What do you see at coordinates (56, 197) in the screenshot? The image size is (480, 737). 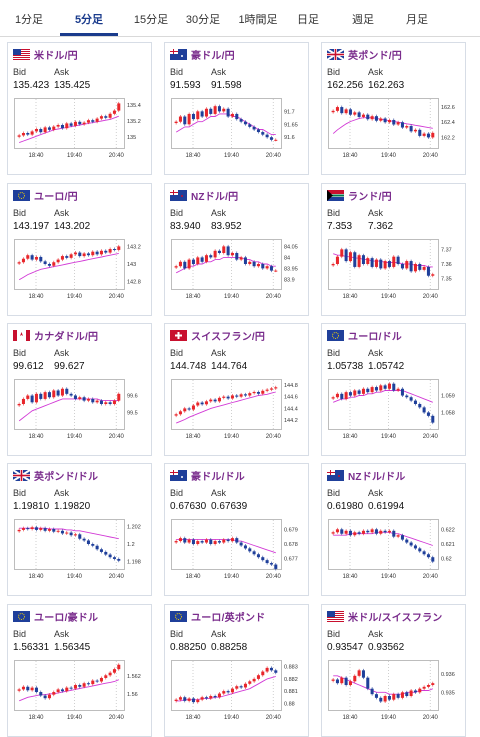 I see `pair-name: ユーロ/円` at bounding box center [56, 197].